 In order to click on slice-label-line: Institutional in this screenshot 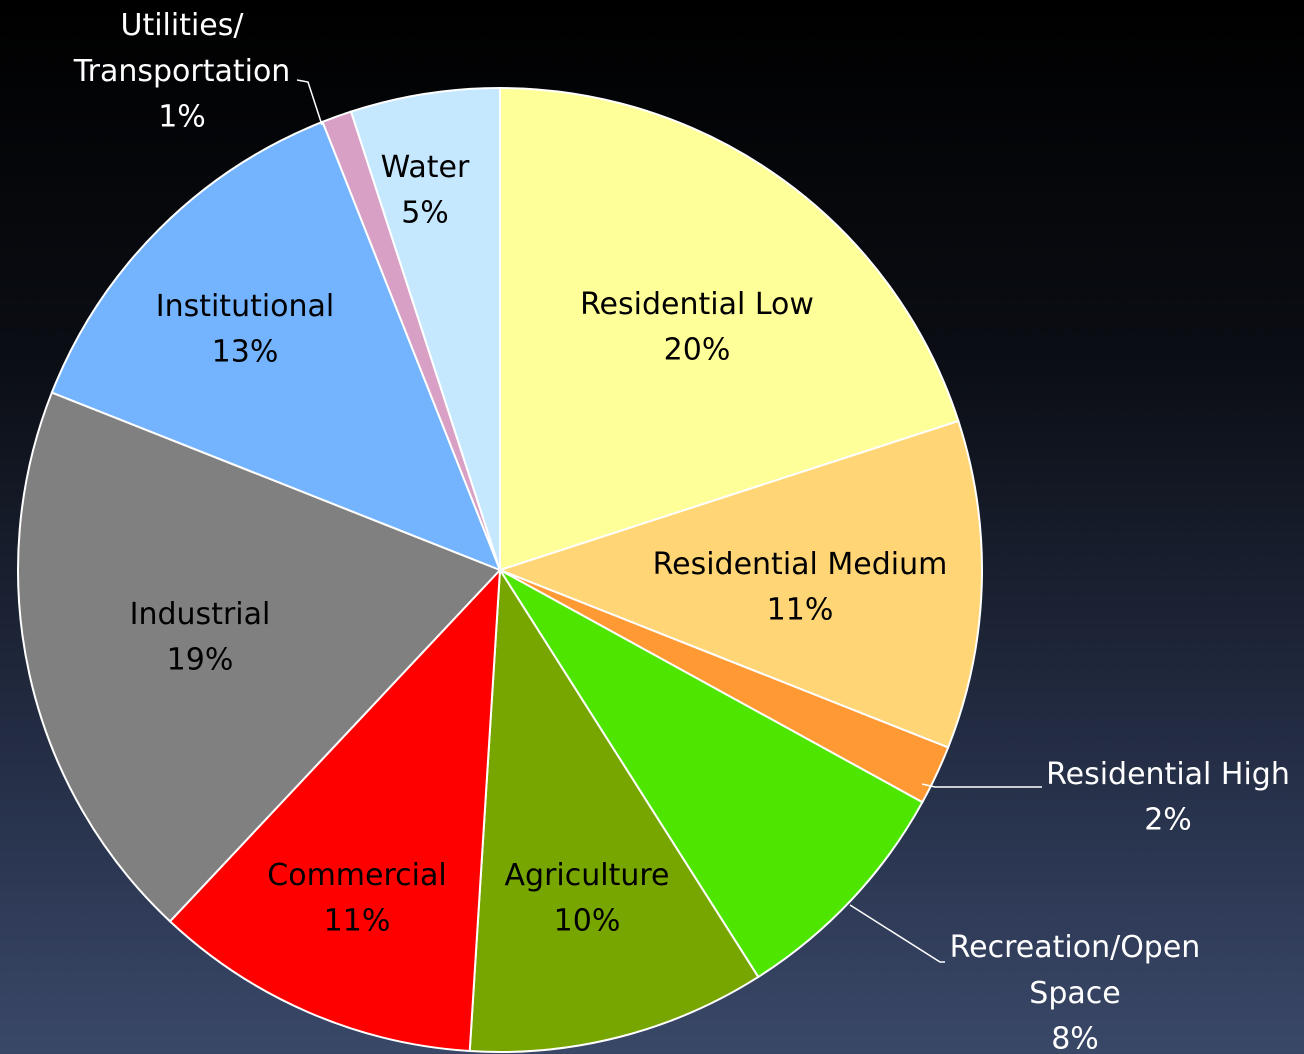, I will do `click(245, 306)`.